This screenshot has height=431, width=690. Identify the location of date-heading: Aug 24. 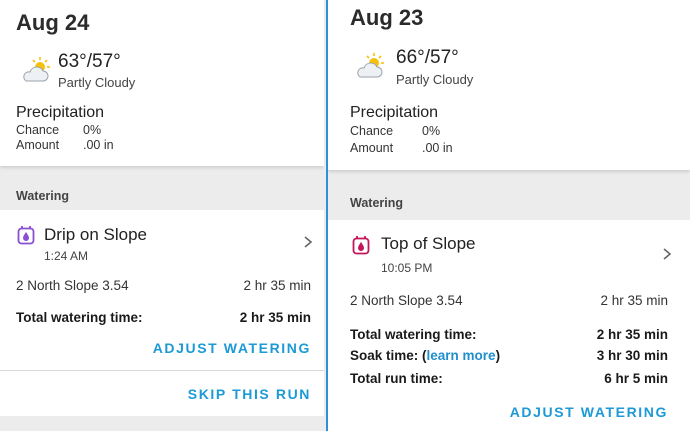
(53, 22).